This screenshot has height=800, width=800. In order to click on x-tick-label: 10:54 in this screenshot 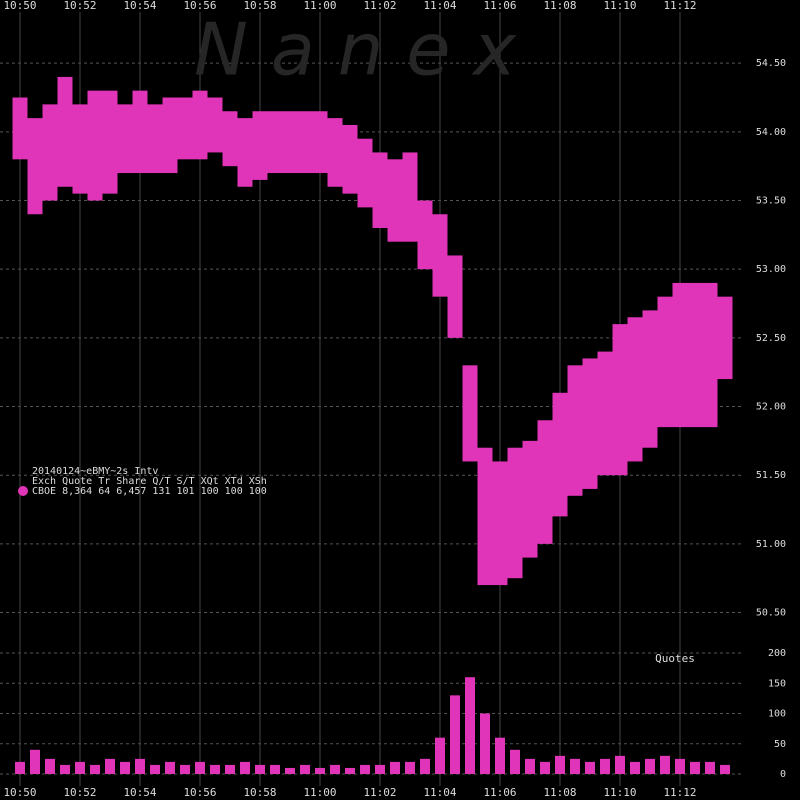, I will do `click(139, 792)`.